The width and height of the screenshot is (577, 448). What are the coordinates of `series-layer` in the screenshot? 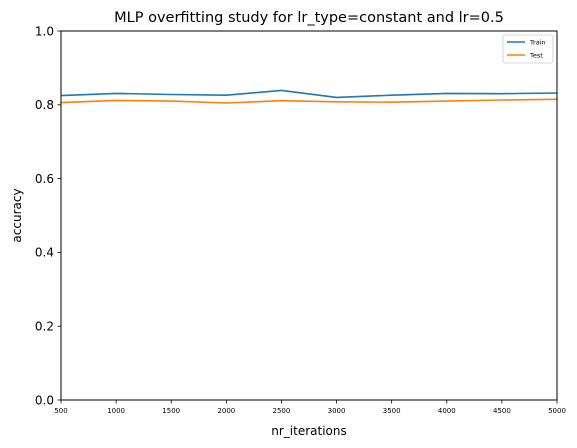 It's located at (309, 96).